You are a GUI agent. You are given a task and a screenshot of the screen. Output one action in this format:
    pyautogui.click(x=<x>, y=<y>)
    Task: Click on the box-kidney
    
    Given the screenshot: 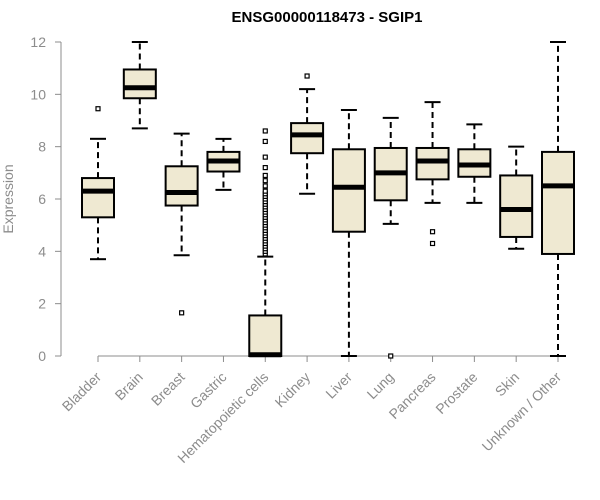 What is the action you would take?
    pyautogui.click(x=307, y=134)
    